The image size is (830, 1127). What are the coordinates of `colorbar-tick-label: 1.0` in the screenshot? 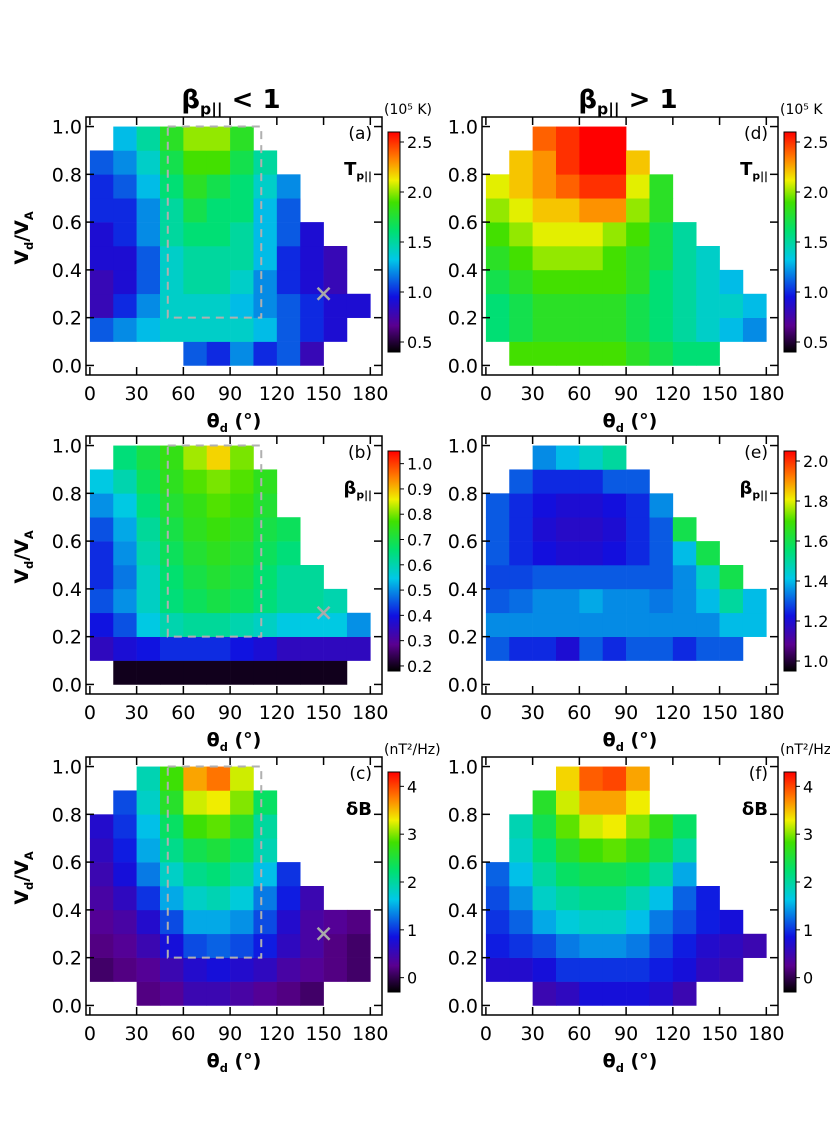 It's located at (419, 292).